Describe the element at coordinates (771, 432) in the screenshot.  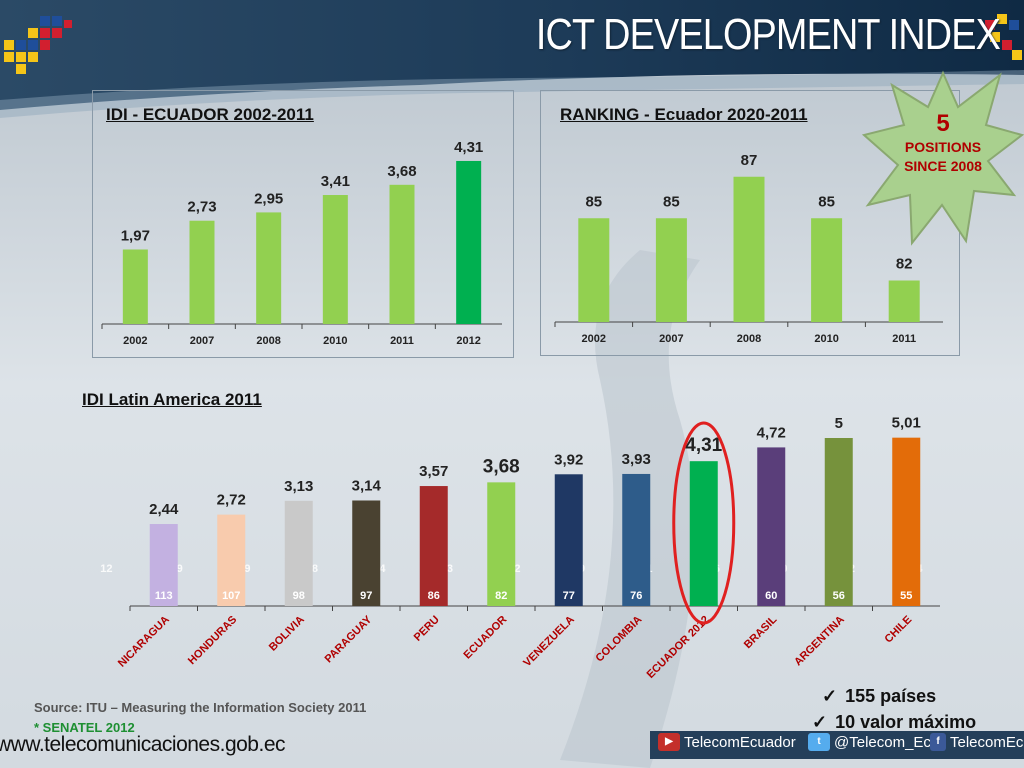
I see `data-label: 4,72` at that location.